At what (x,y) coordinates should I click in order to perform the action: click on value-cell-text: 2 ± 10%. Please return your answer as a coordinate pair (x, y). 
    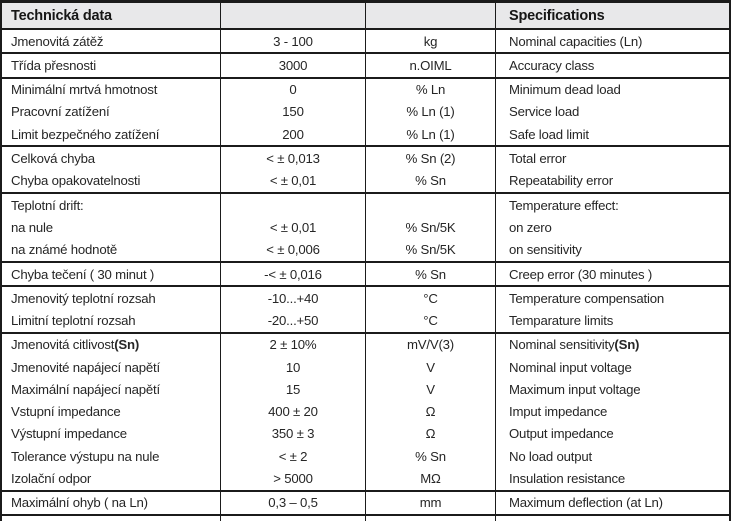
    Looking at the image, I should click on (293, 345).